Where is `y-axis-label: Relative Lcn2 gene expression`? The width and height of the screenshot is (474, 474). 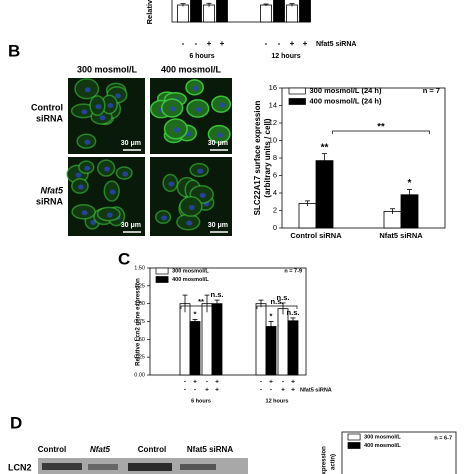
y-axis-label: Relative Lcn2 gene expression is located at coordinates (139, 322).